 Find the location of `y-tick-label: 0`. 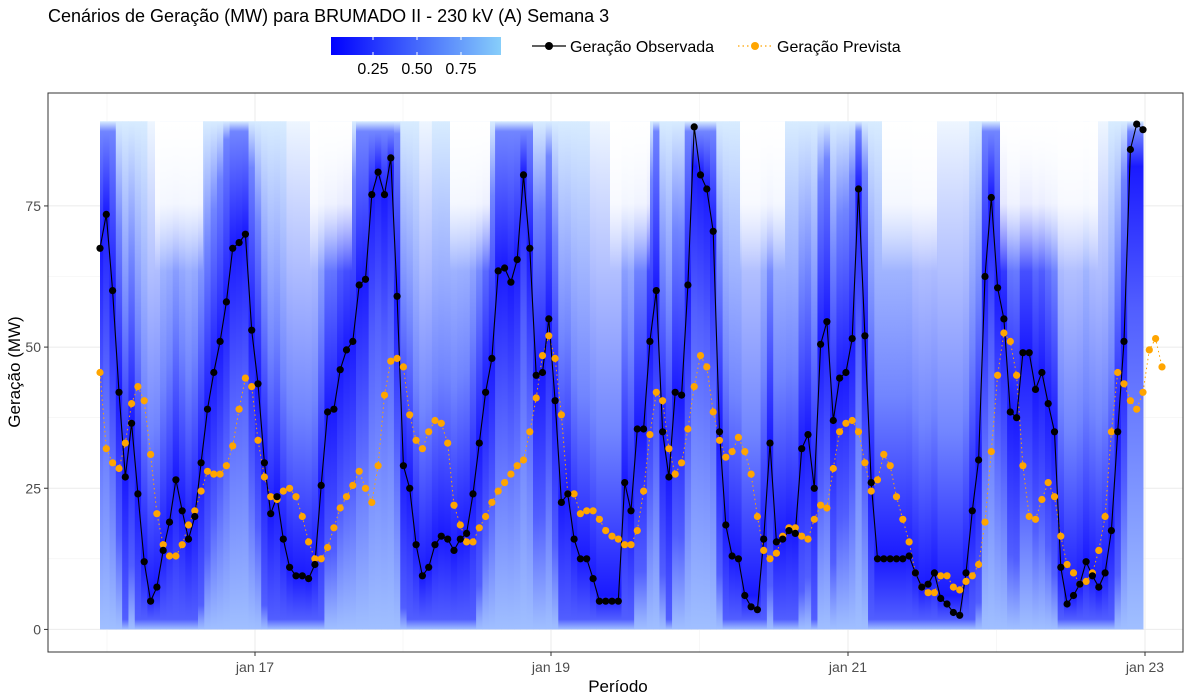

y-tick-label: 0 is located at coordinates (37, 629).